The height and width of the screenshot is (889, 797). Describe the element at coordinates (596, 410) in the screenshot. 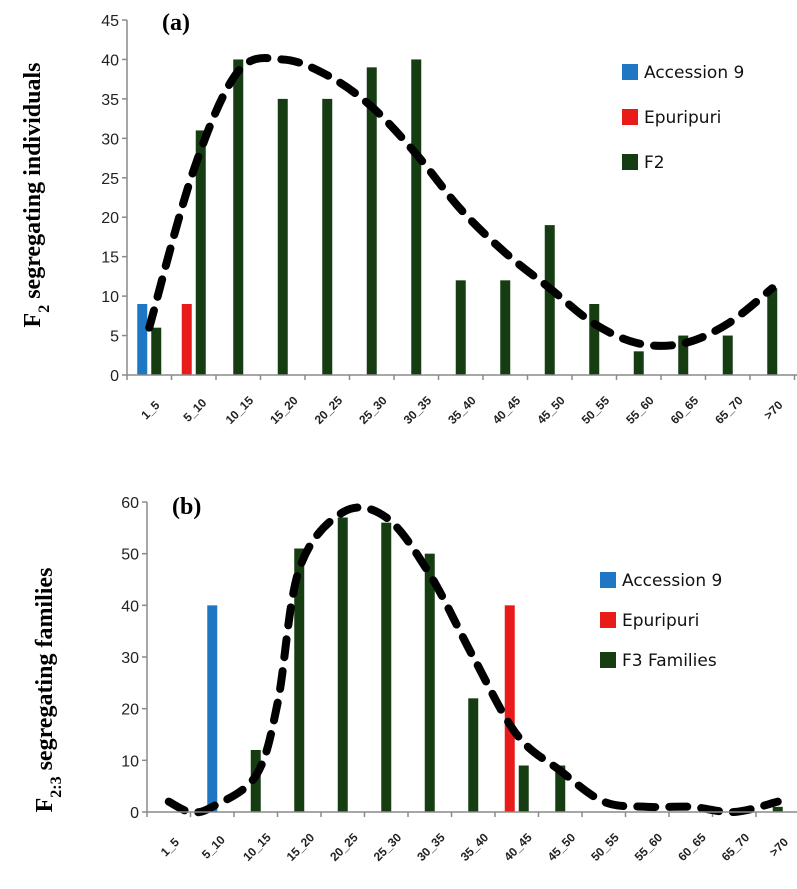

I see `x-tick-label-a: 50_55` at that location.